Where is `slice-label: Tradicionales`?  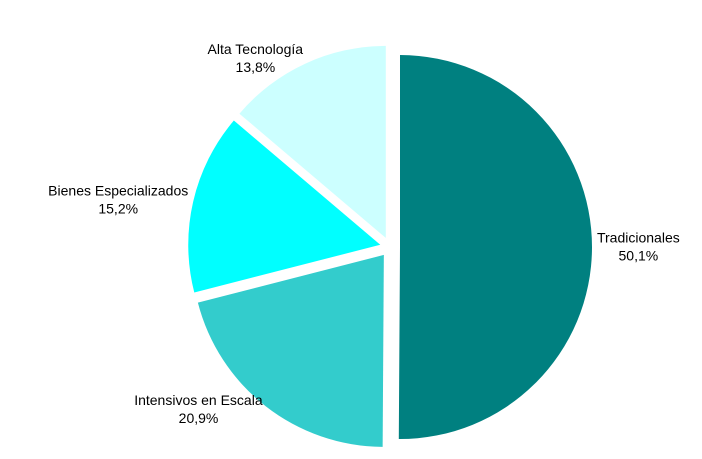
slice-label: Tradicionales is located at coordinates (638, 237).